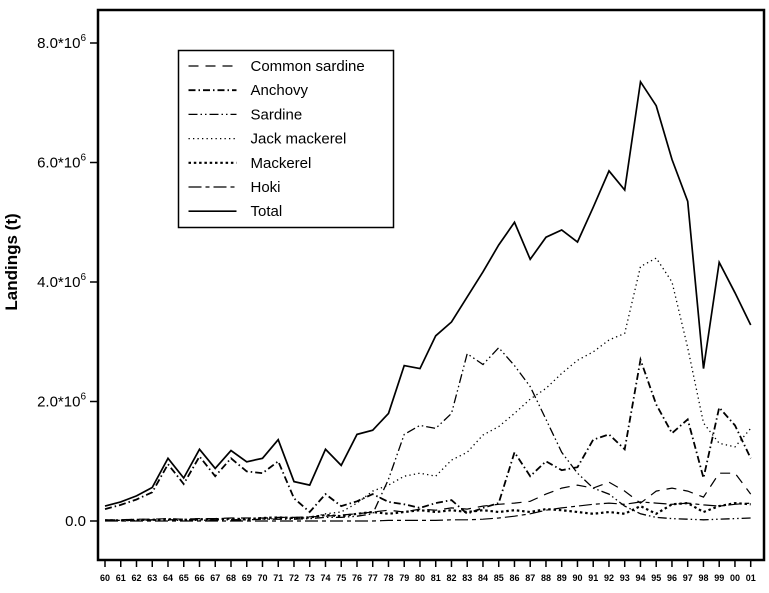 The width and height of the screenshot is (769, 593). I want to click on x-tick-label: 95, so click(656, 578).